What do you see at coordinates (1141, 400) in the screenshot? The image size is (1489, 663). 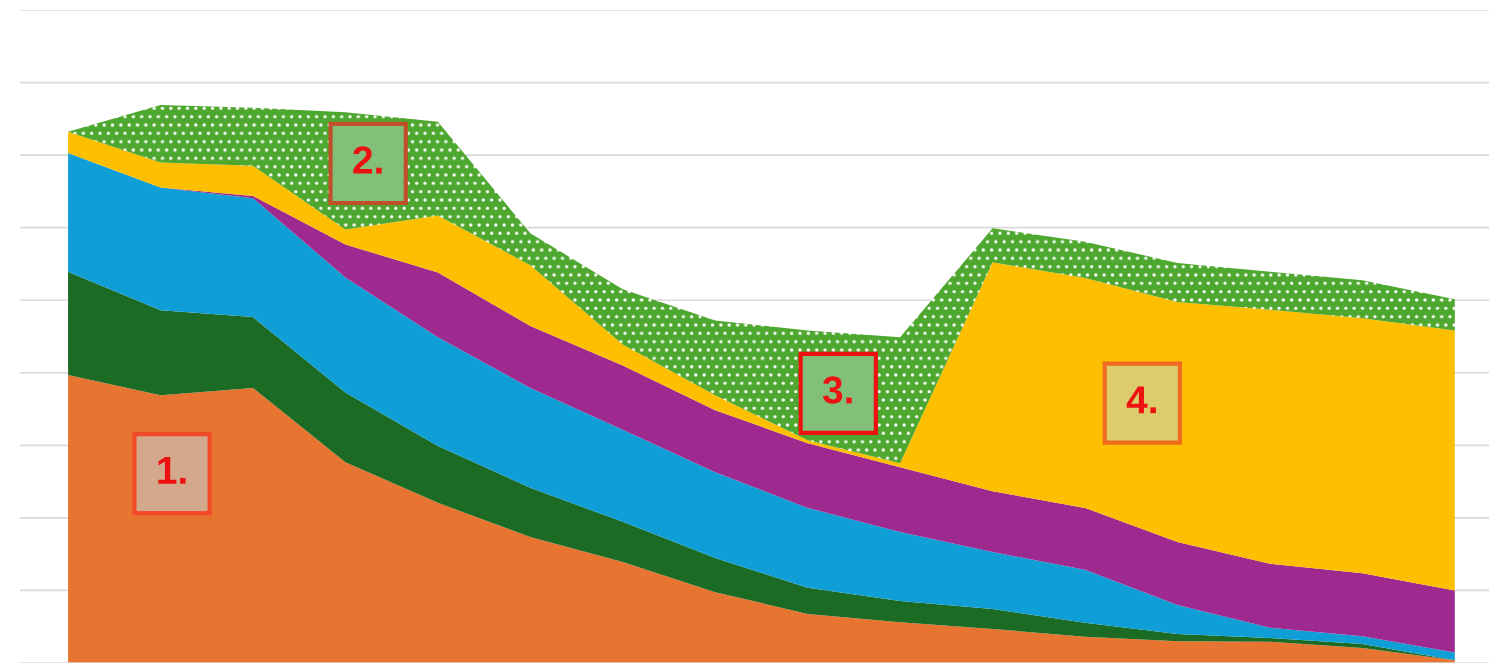 I see `annotation: 4.` at bounding box center [1141, 400].